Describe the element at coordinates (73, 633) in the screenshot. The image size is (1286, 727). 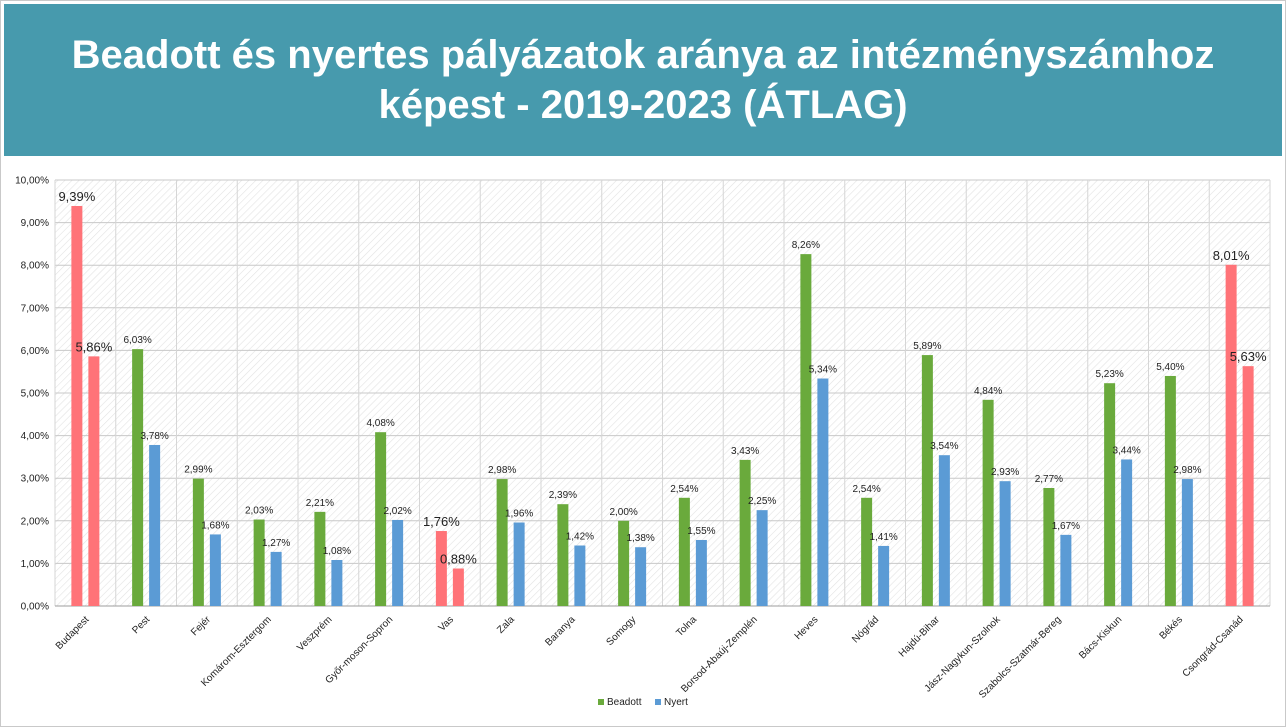
I see `x-tick-label: Budapest` at that location.